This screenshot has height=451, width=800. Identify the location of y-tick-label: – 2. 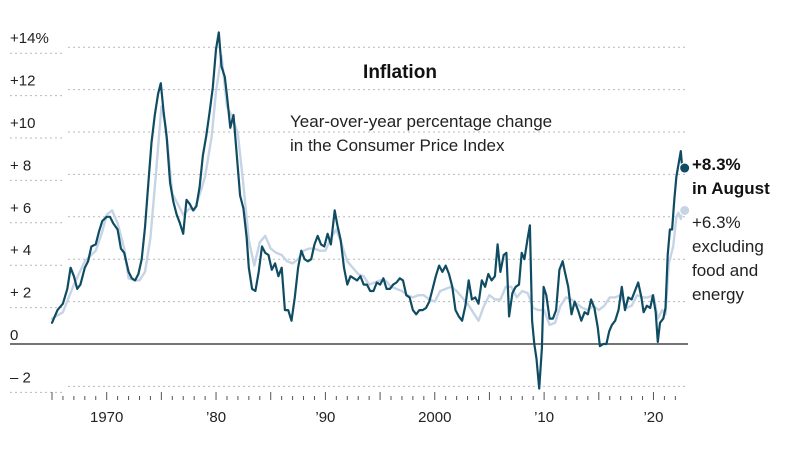
(20, 377).